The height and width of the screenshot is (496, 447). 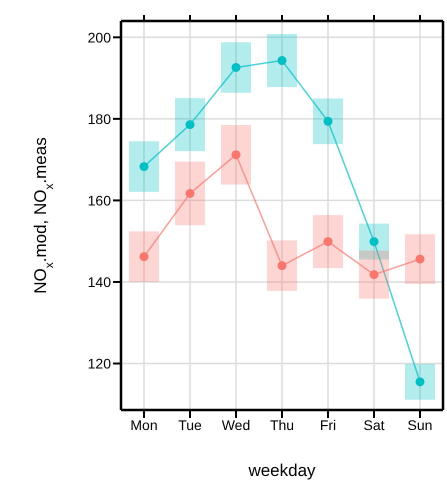 I want to click on y-tick-label: 140, so click(x=100, y=282).